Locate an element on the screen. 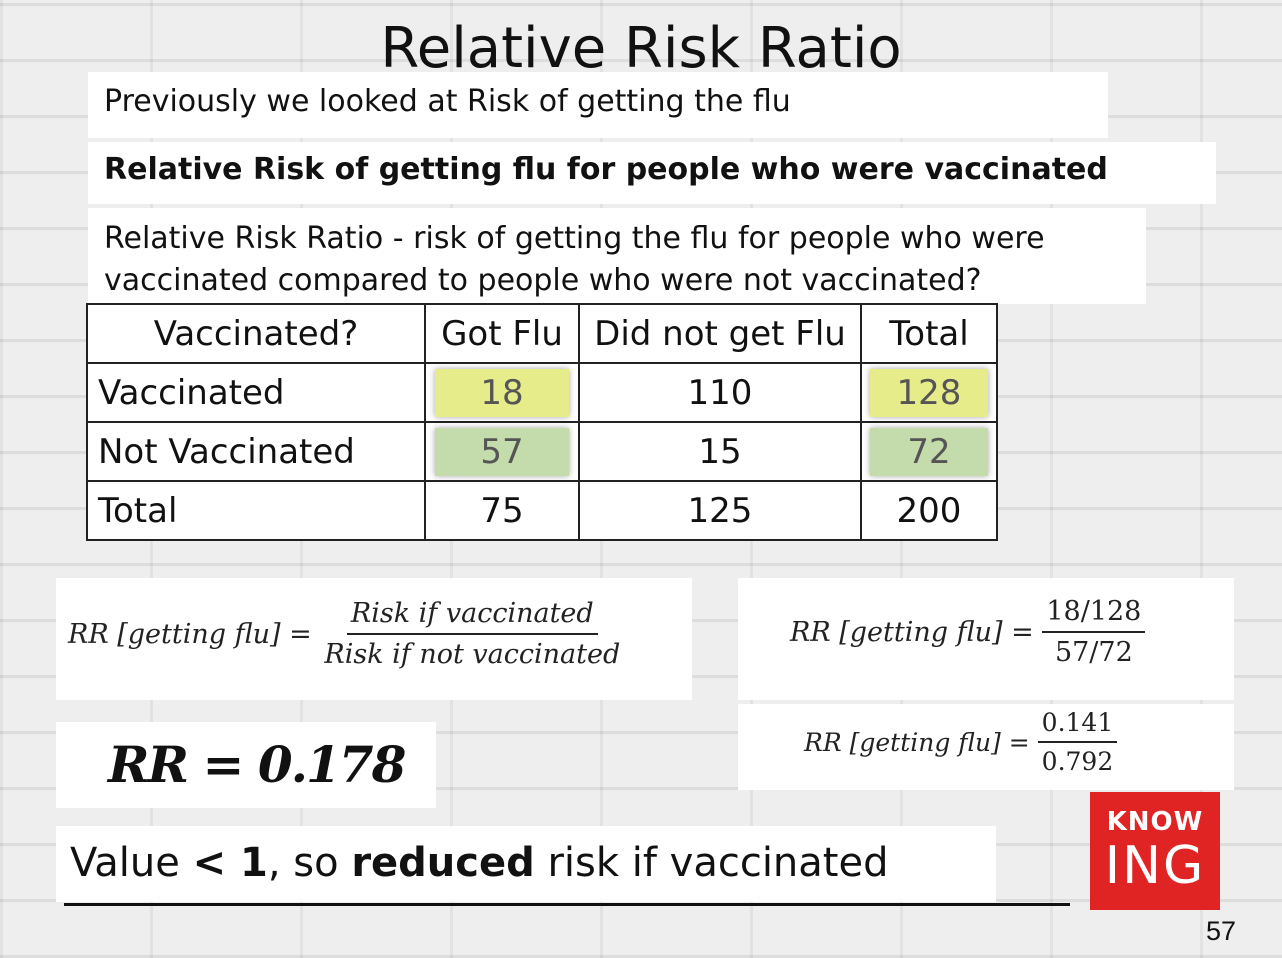 The width and height of the screenshot is (1282, 958). underline-rule is located at coordinates (567, 904).